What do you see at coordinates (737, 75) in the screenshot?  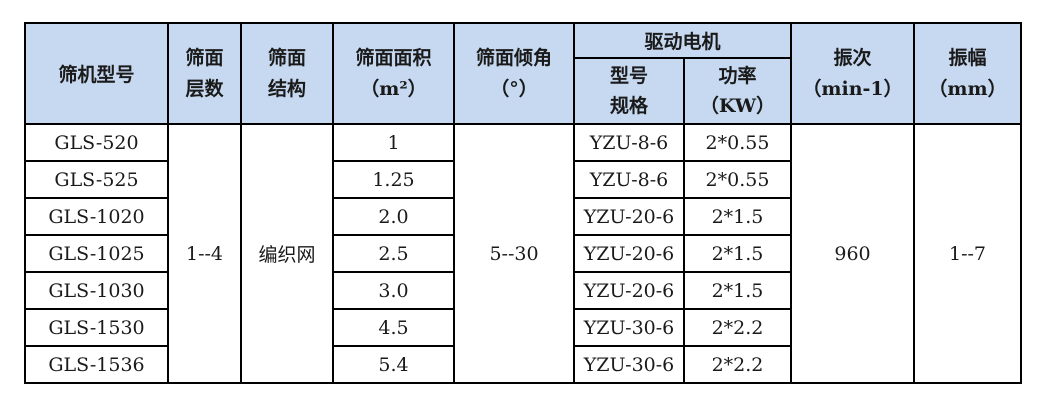 I see `header-motor-power-line1: 功率` at bounding box center [737, 75].